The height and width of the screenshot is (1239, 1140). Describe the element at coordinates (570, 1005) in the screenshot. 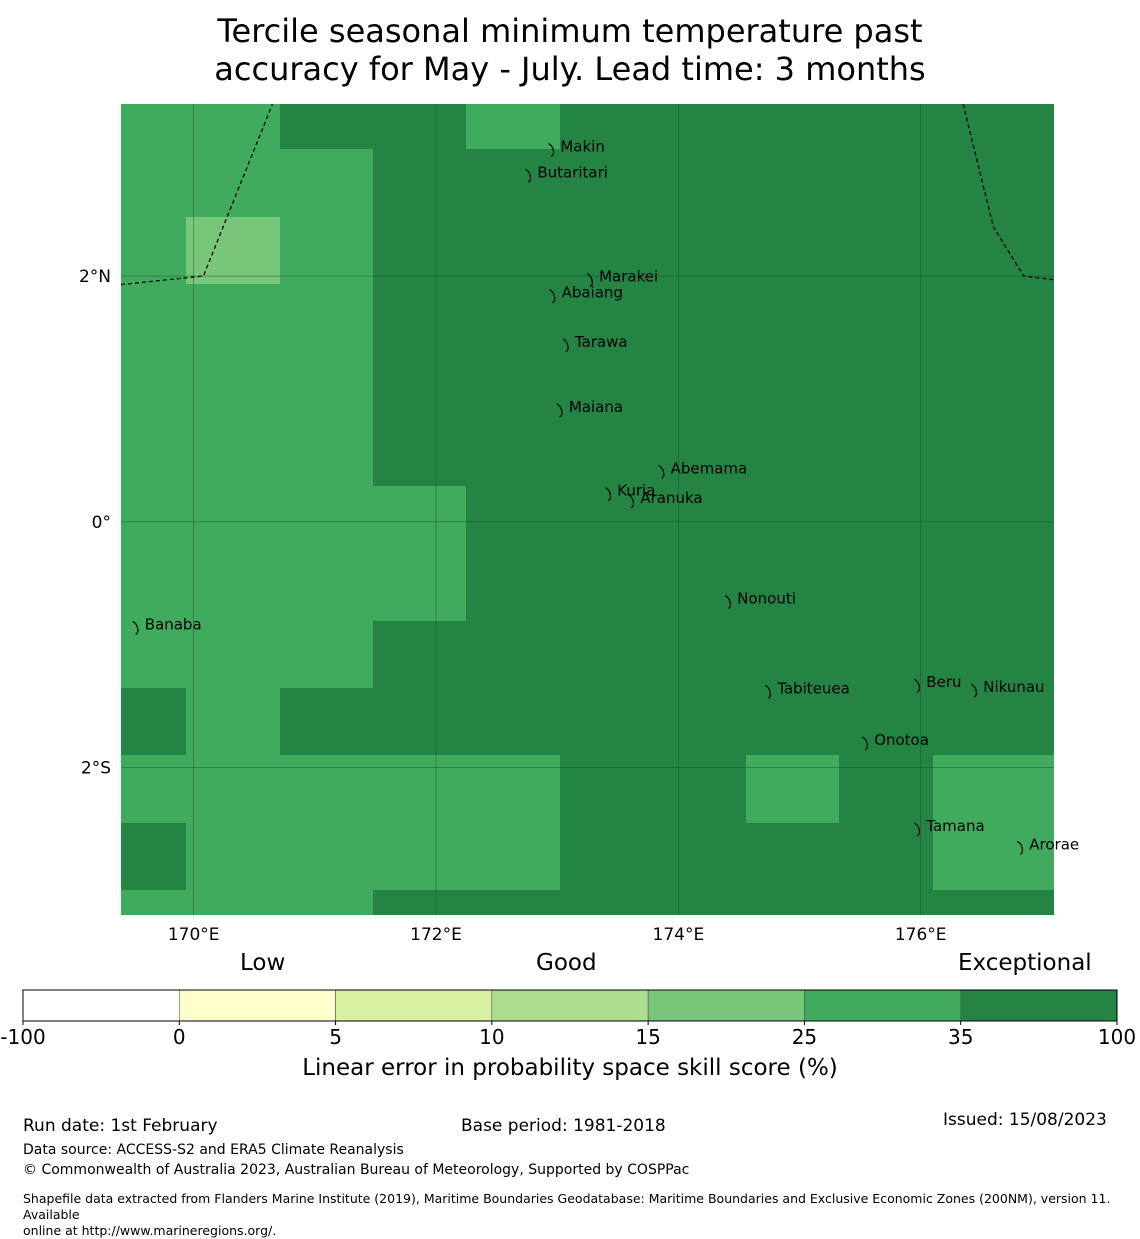

I see `colorbar-frame` at that location.